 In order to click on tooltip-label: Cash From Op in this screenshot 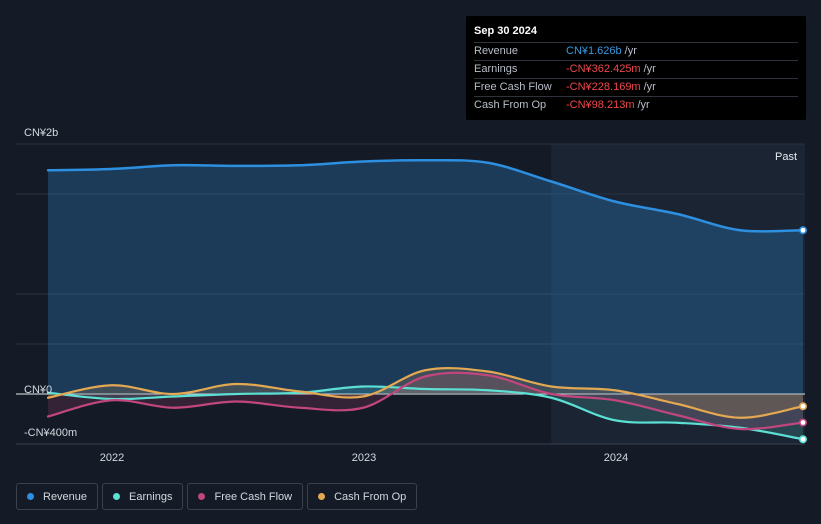, I will do `click(510, 105)`.